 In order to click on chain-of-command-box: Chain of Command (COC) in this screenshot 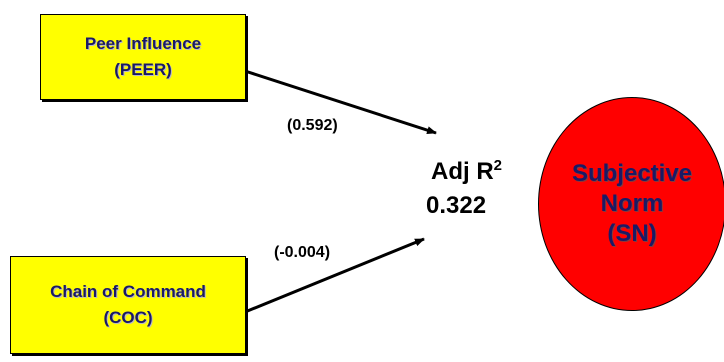, I will do `click(128, 305)`.